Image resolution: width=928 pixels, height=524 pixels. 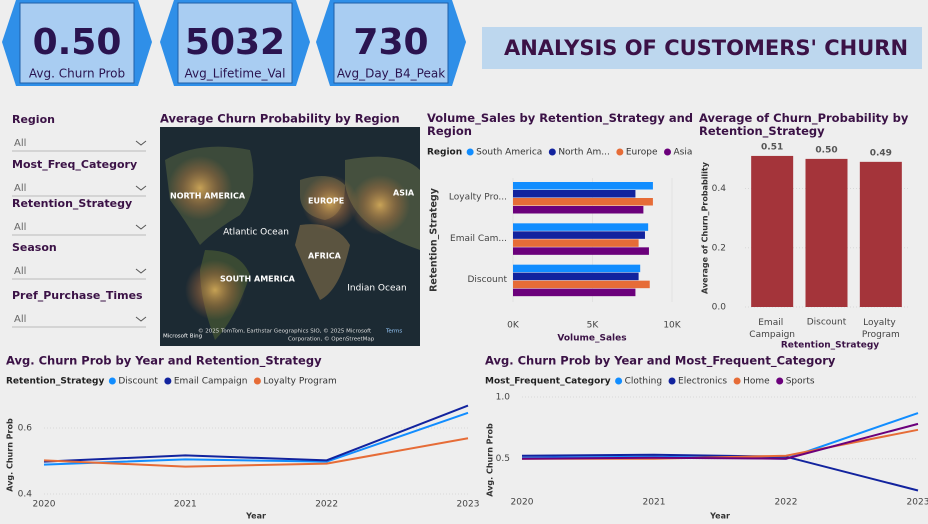 I want to click on map-credit: Corporation, © OpenStreetMap, so click(x=331, y=339).